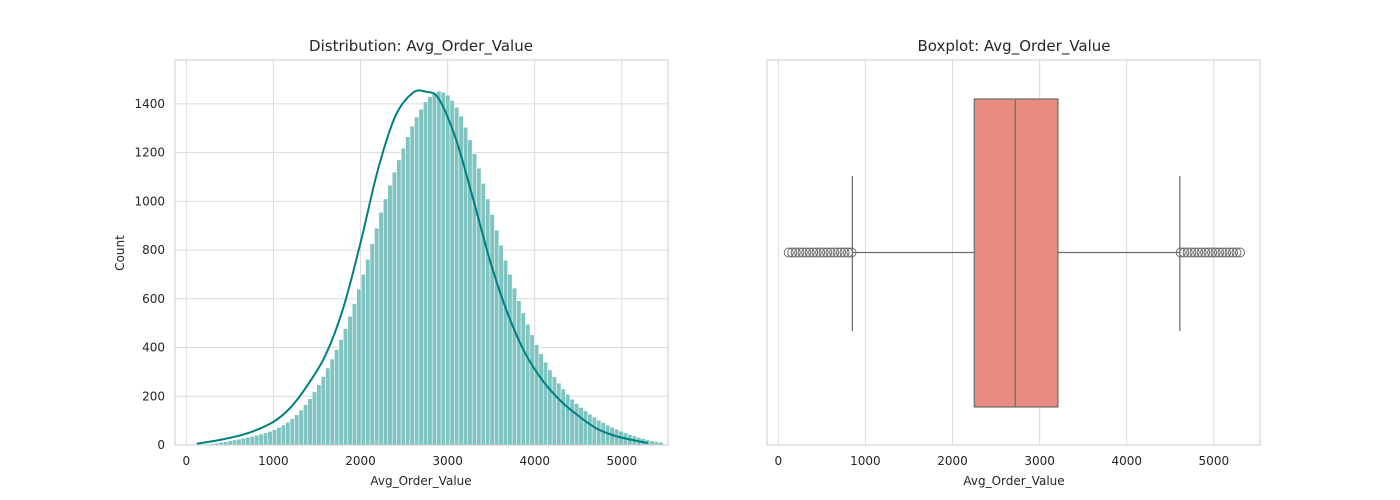  I want to click on histogram-x-tick-label: 3000, so click(447, 461).